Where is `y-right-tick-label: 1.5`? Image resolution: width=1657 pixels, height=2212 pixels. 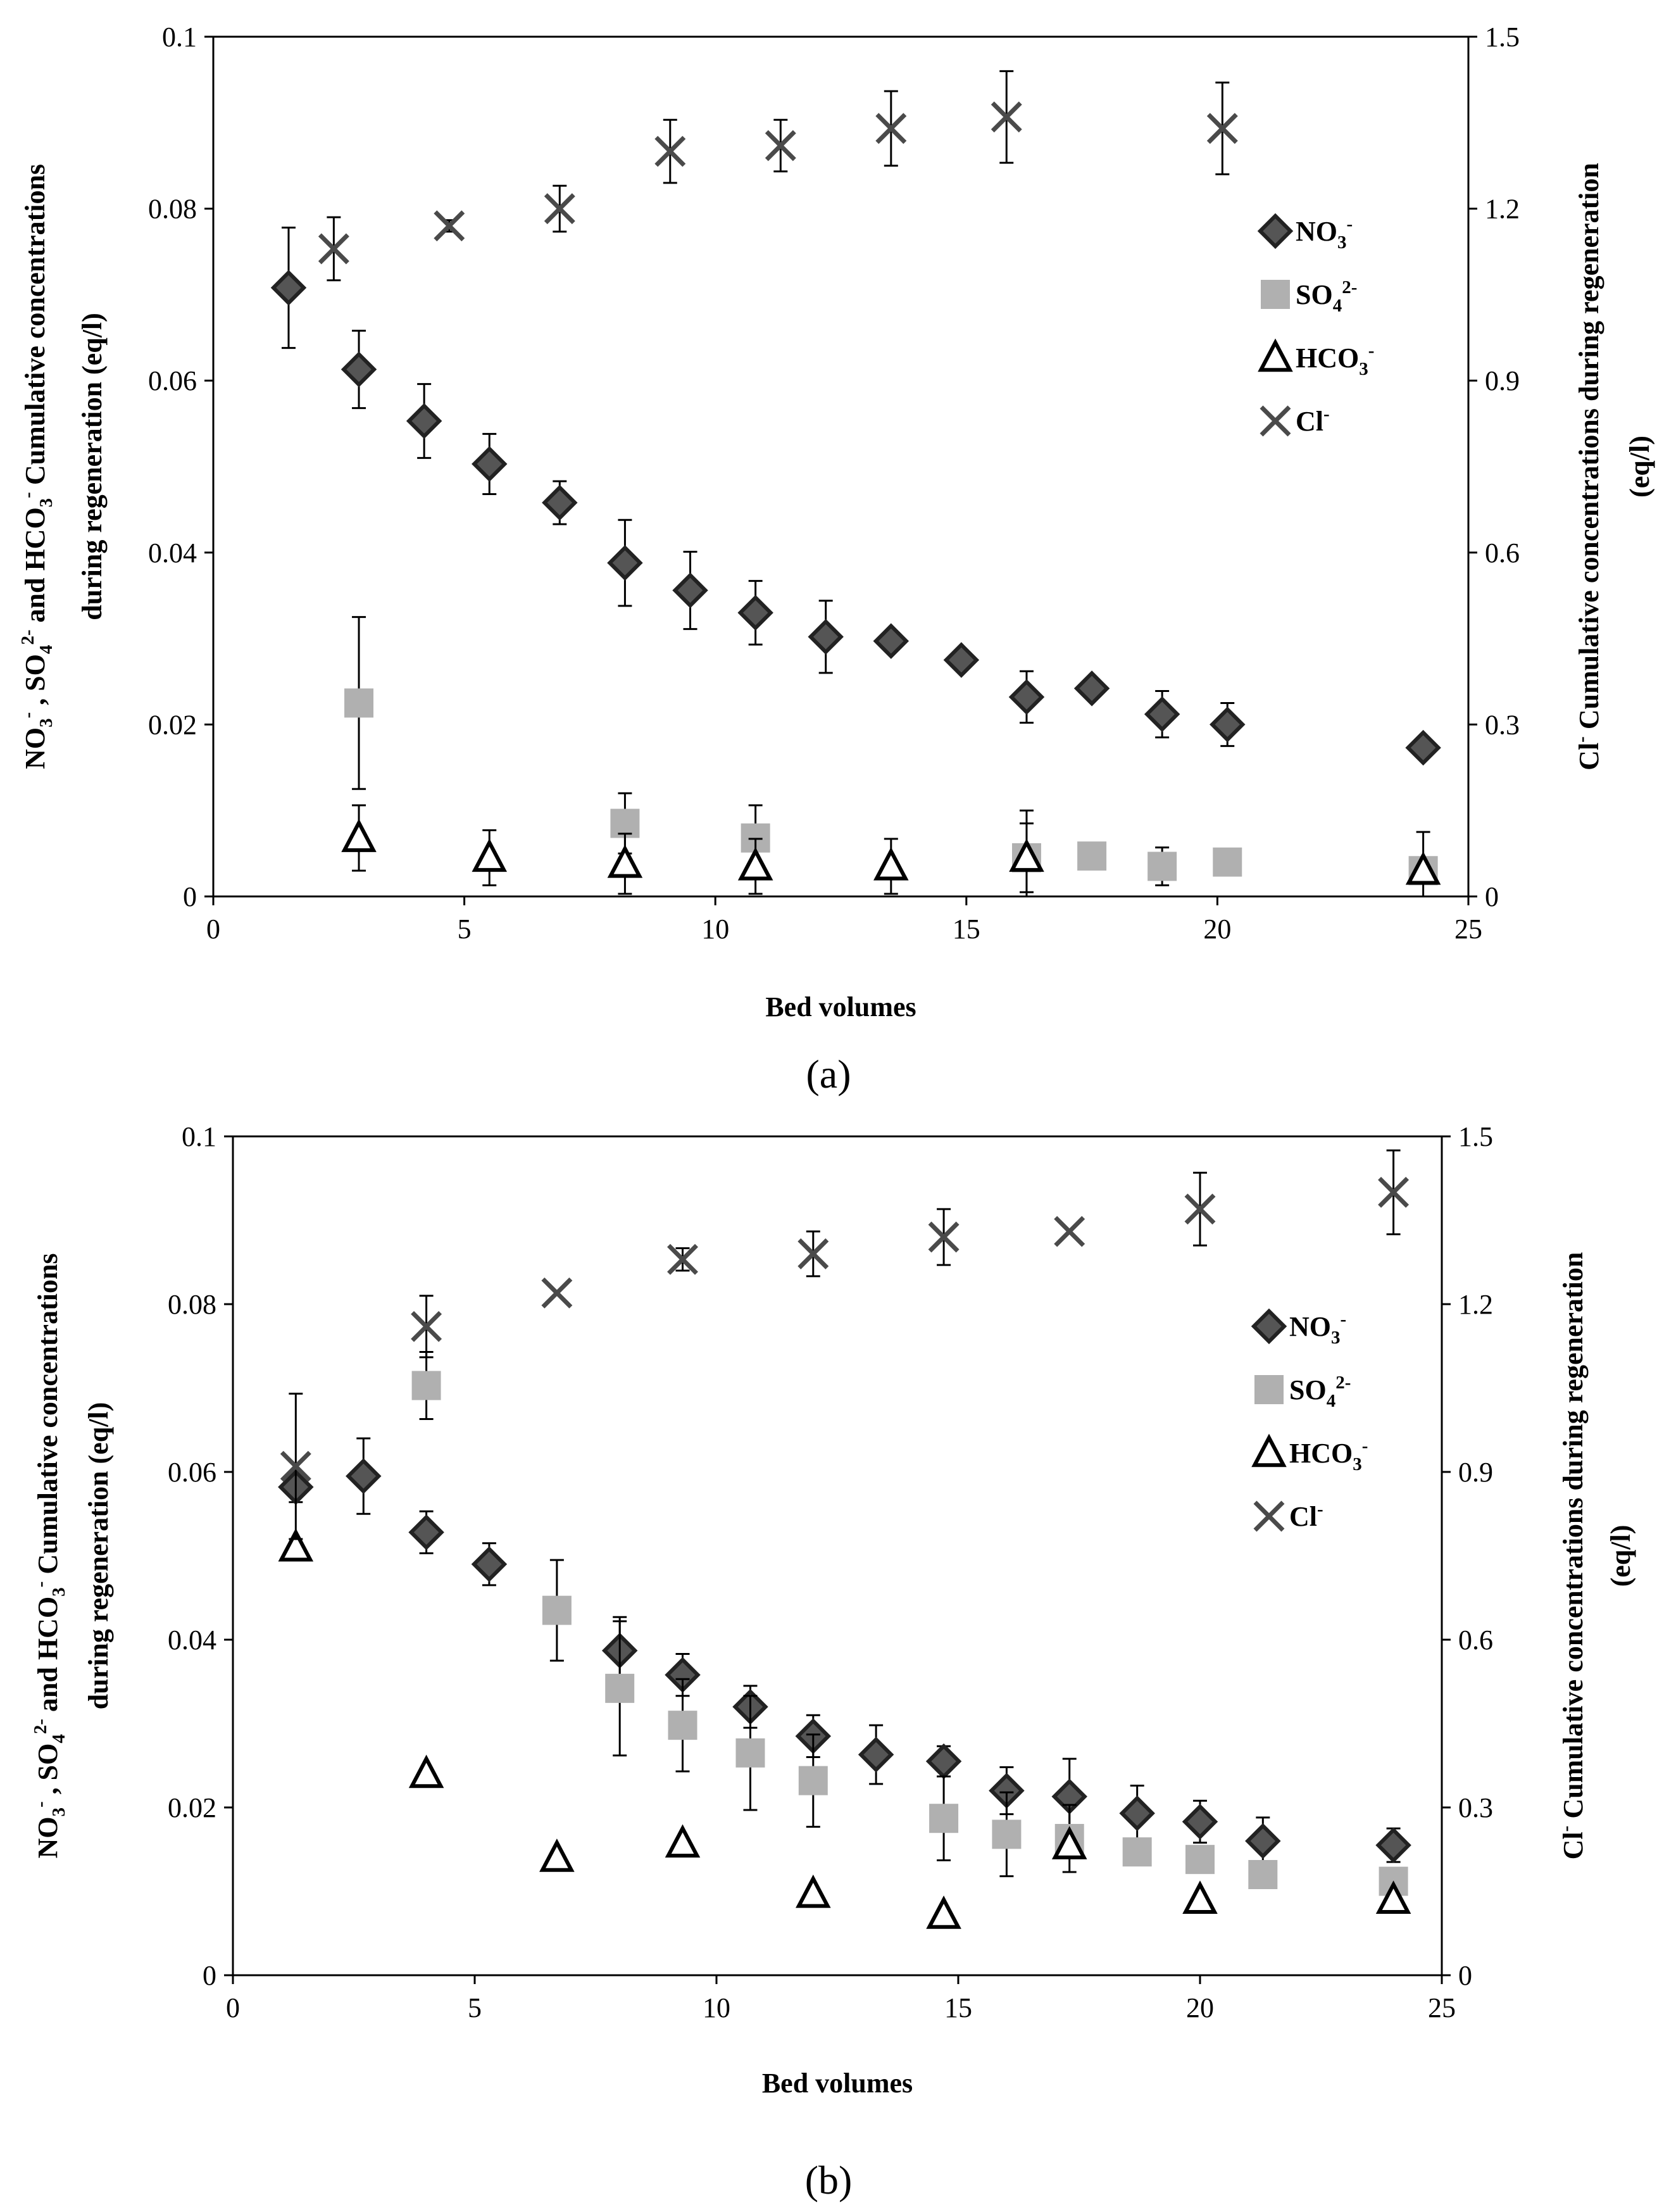 y-right-tick-label: 1.5 is located at coordinates (1502, 37).